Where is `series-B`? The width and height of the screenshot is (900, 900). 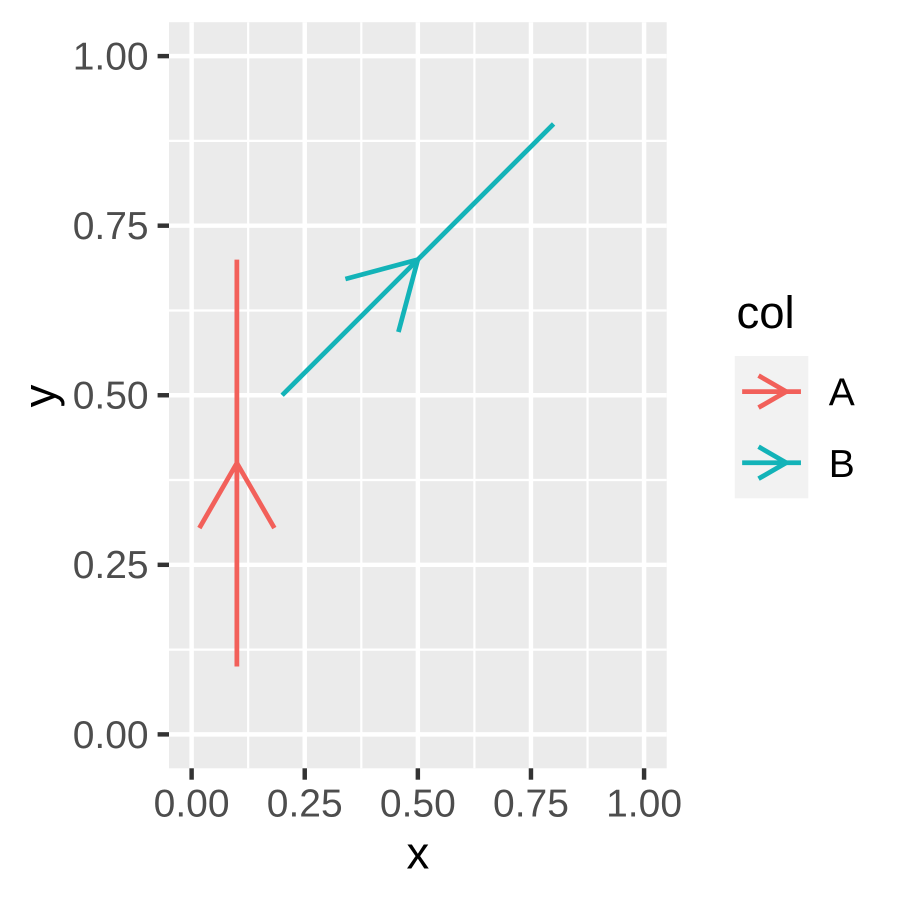
series-B is located at coordinates (418, 259).